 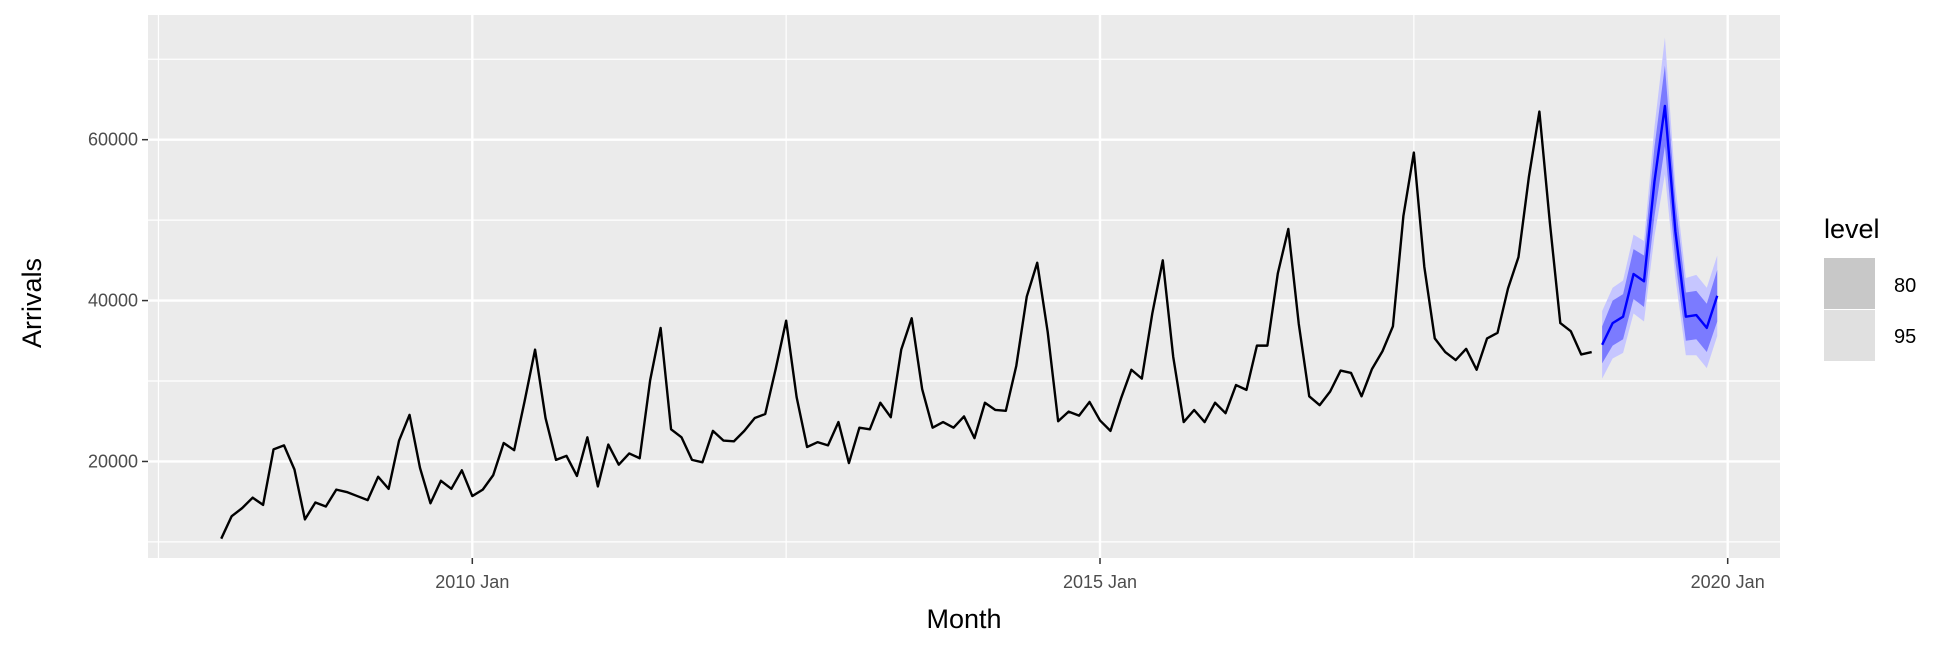 I want to click on legend-title: level, so click(x=1852, y=229).